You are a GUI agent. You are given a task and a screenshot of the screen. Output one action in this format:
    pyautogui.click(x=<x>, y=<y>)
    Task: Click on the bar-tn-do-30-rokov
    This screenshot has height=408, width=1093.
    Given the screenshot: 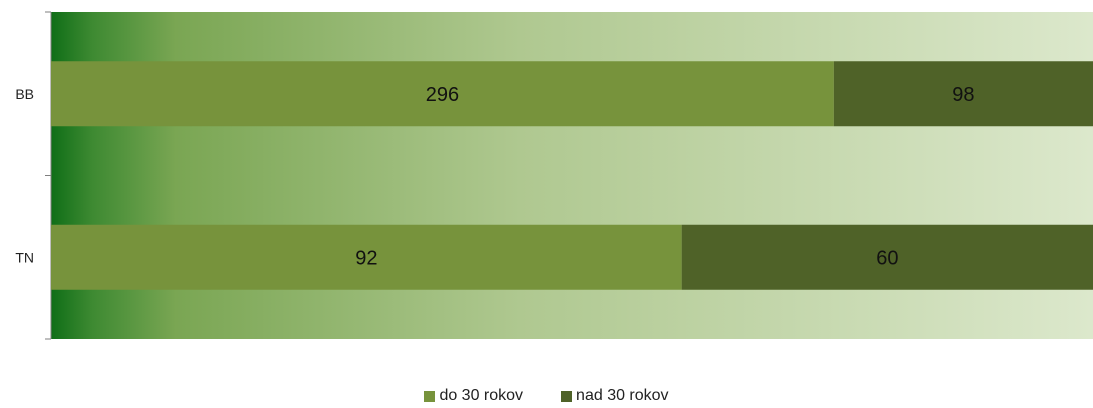 What is the action you would take?
    pyautogui.click(x=366, y=257)
    